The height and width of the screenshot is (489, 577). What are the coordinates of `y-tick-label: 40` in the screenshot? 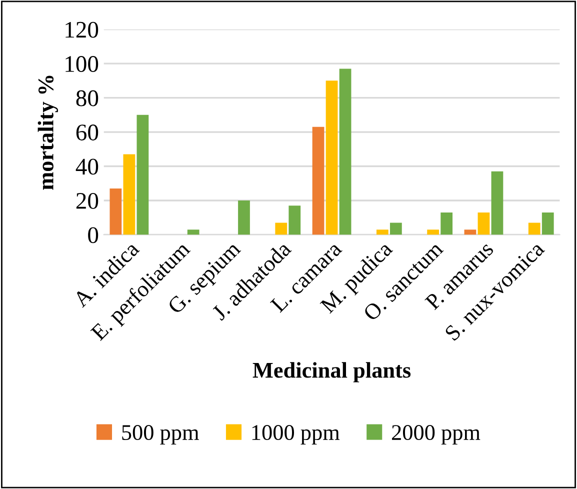 It's located at (87, 166).